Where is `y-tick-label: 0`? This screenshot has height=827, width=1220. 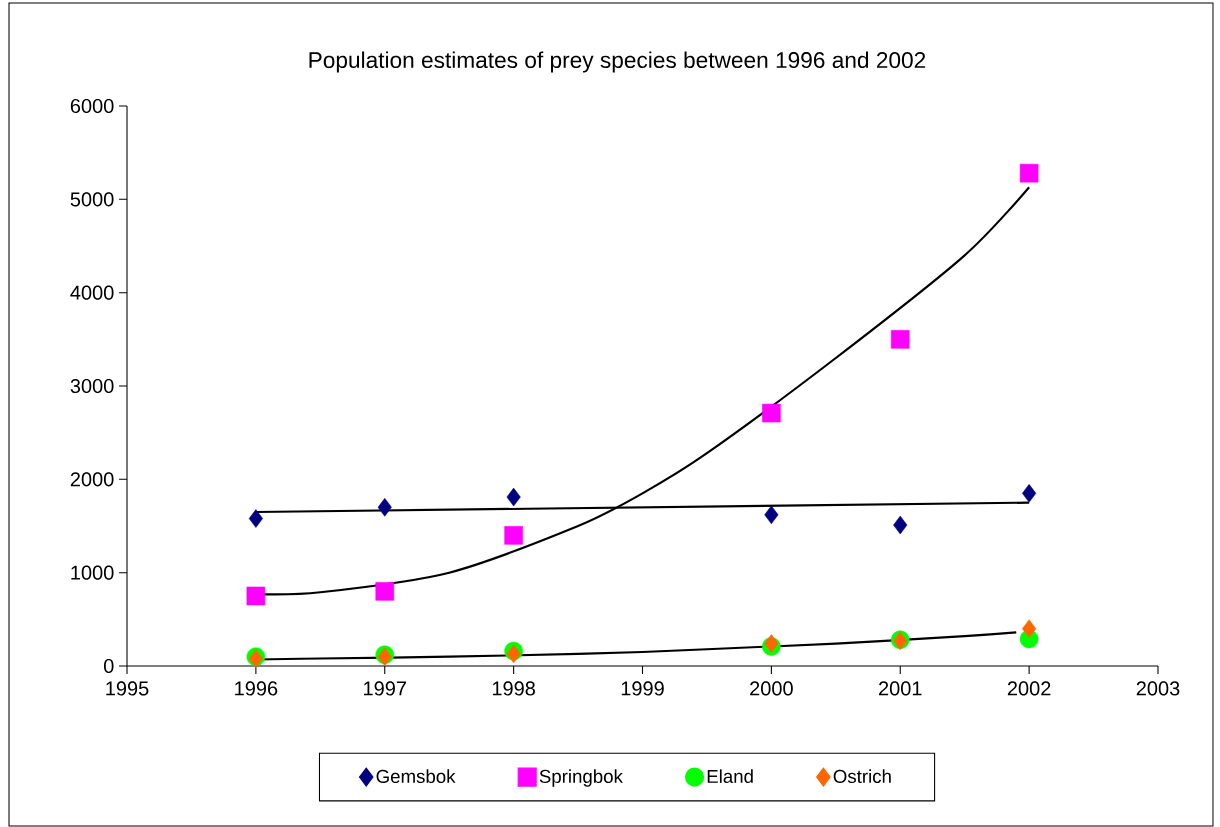 y-tick-label: 0 is located at coordinates (108, 666).